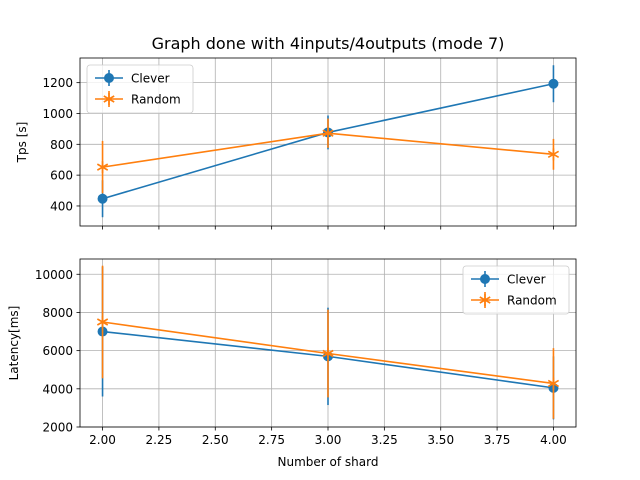 The width and height of the screenshot is (640, 480). What do you see at coordinates (61, 145) in the screenshot?
I see `y-tick-label: 800` at bounding box center [61, 145].